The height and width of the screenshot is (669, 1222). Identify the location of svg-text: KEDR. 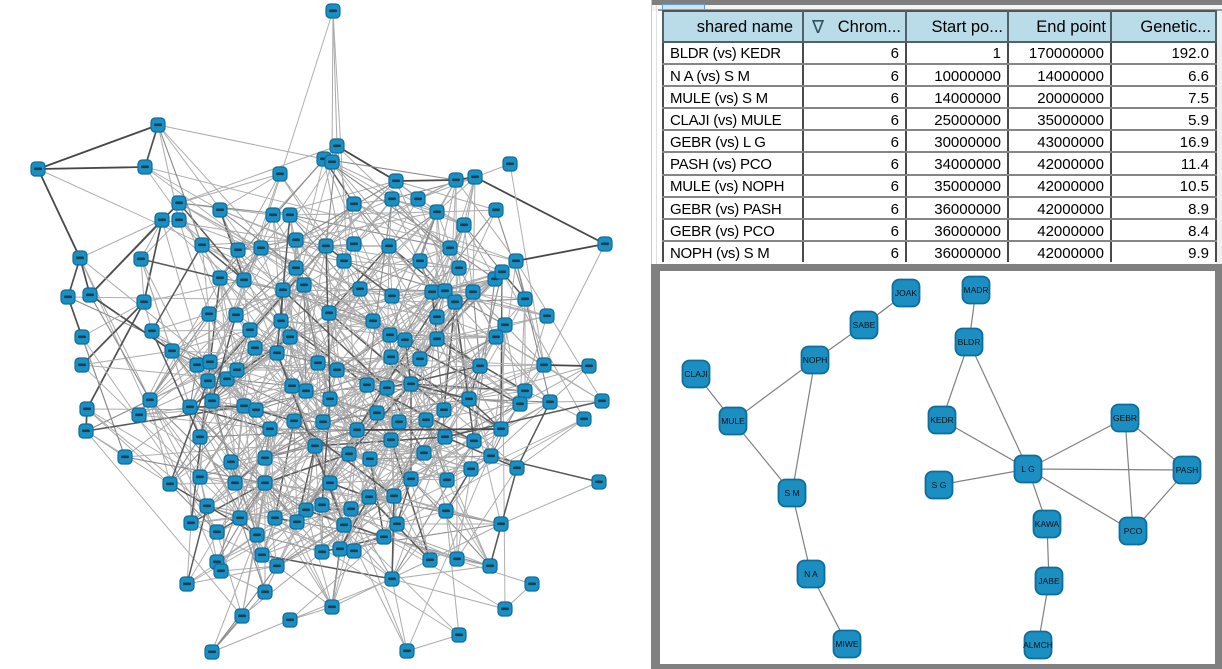
(942, 420).